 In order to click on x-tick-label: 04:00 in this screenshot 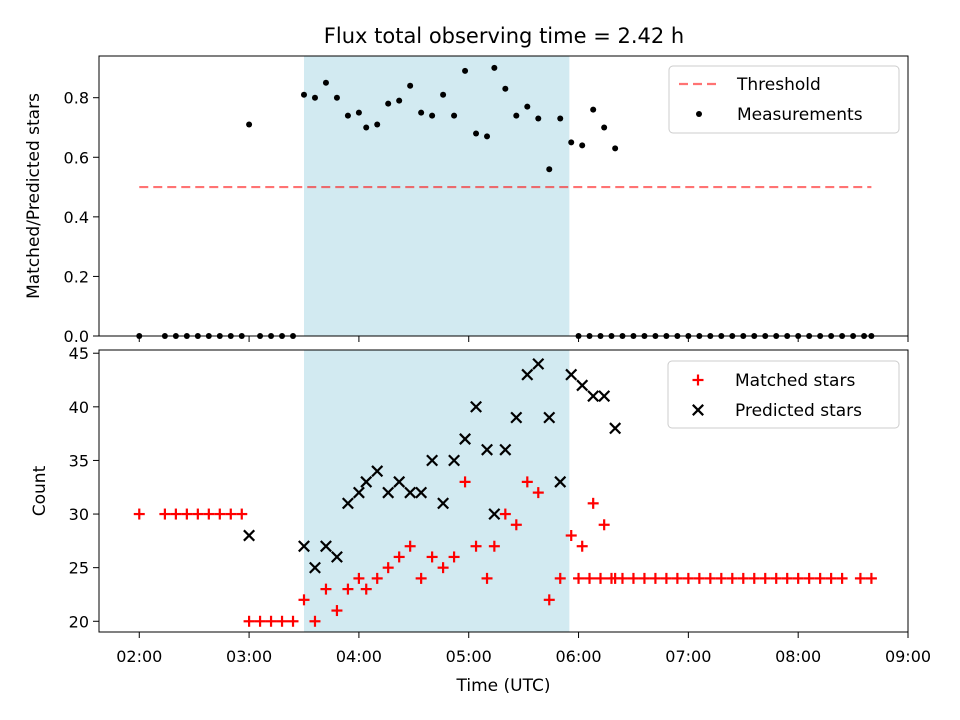, I will do `click(359, 656)`.